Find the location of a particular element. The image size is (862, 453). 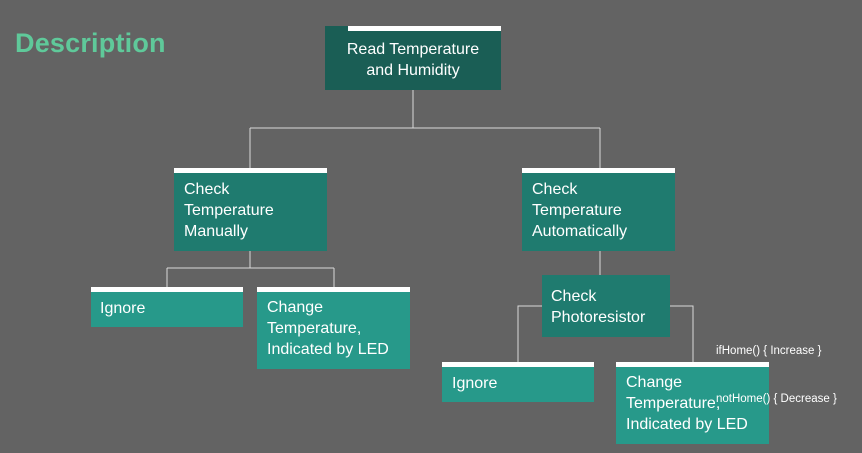

node-change-right: Change Temperature, Indicated by LED is located at coordinates (692, 403).